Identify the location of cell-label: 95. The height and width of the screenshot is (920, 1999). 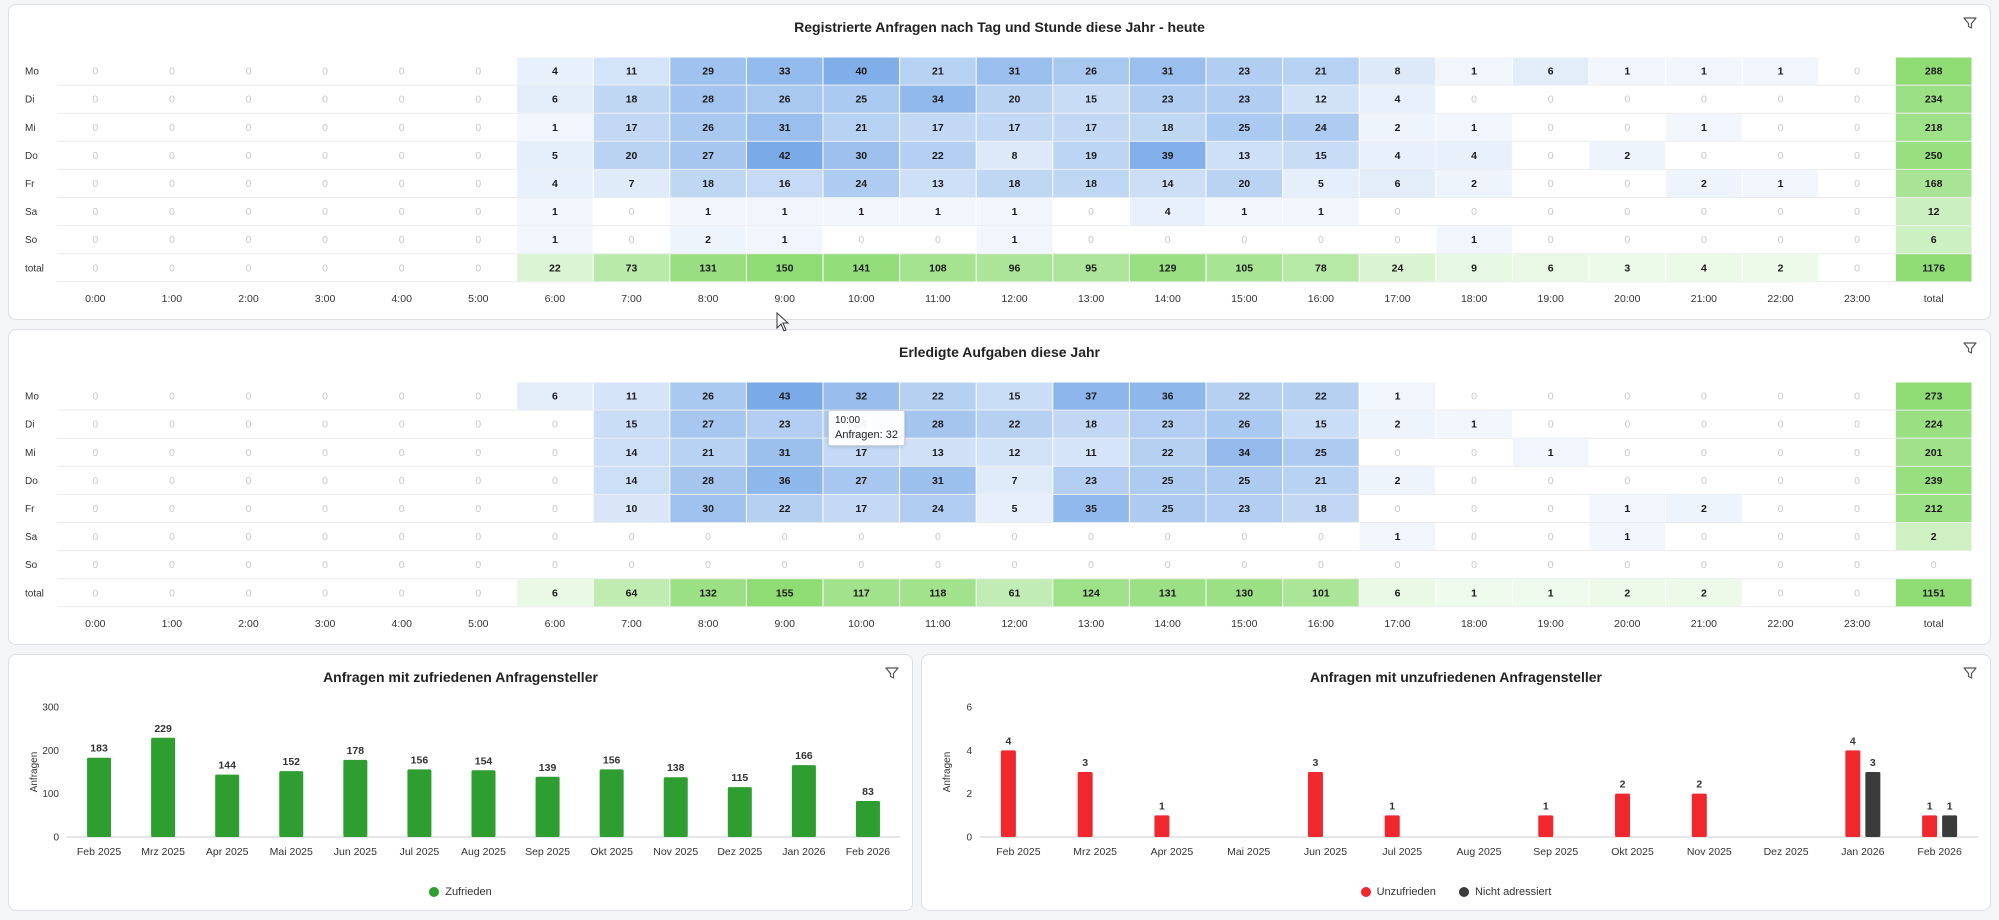
(1091, 268).